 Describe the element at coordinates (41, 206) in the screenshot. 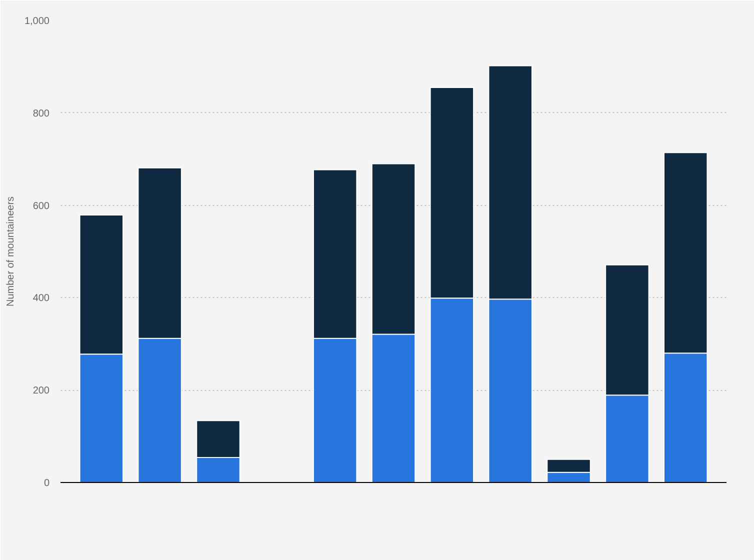

I see `y-tick-label: 600` at that location.